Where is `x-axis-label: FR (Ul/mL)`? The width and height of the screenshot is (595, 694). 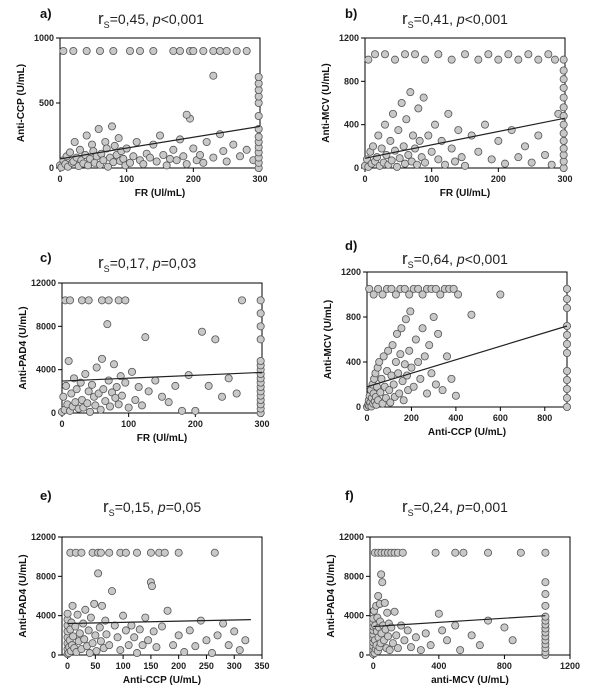
x-axis-label: FR (Ul/mL) is located at coordinates (465, 193).